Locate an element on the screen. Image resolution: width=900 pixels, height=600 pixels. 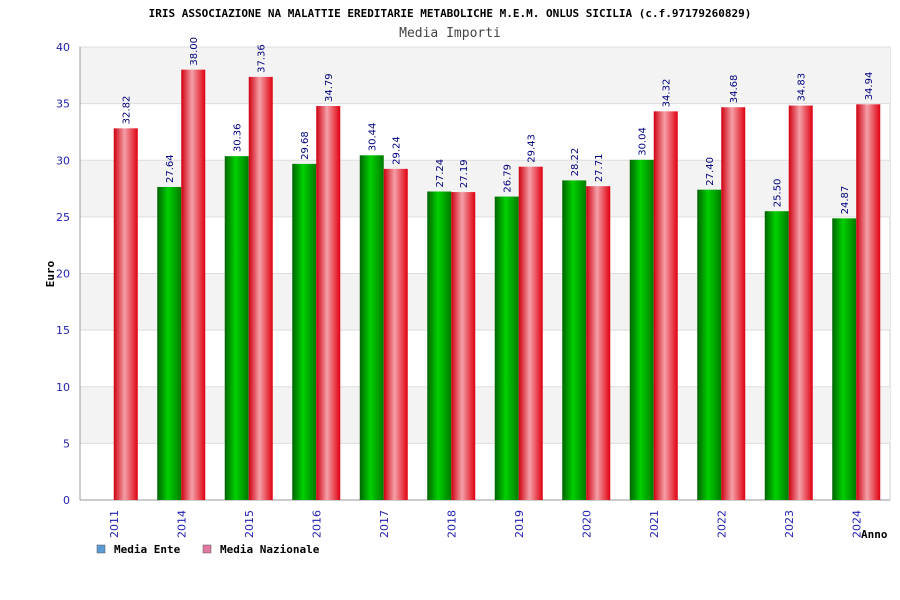
value-label: 27.40 is located at coordinates (710, 171).